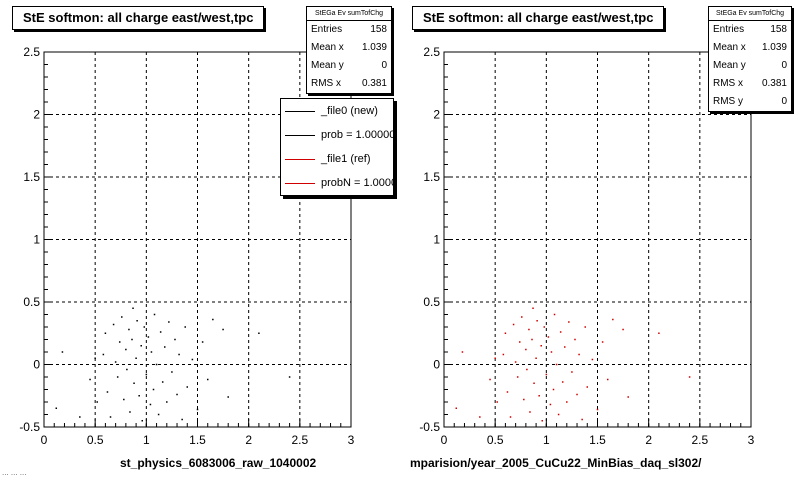 The width and height of the screenshot is (800, 480). Describe the element at coordinates (351, 440) in the screenshot. I see `x-tick-label: 3` at that location.